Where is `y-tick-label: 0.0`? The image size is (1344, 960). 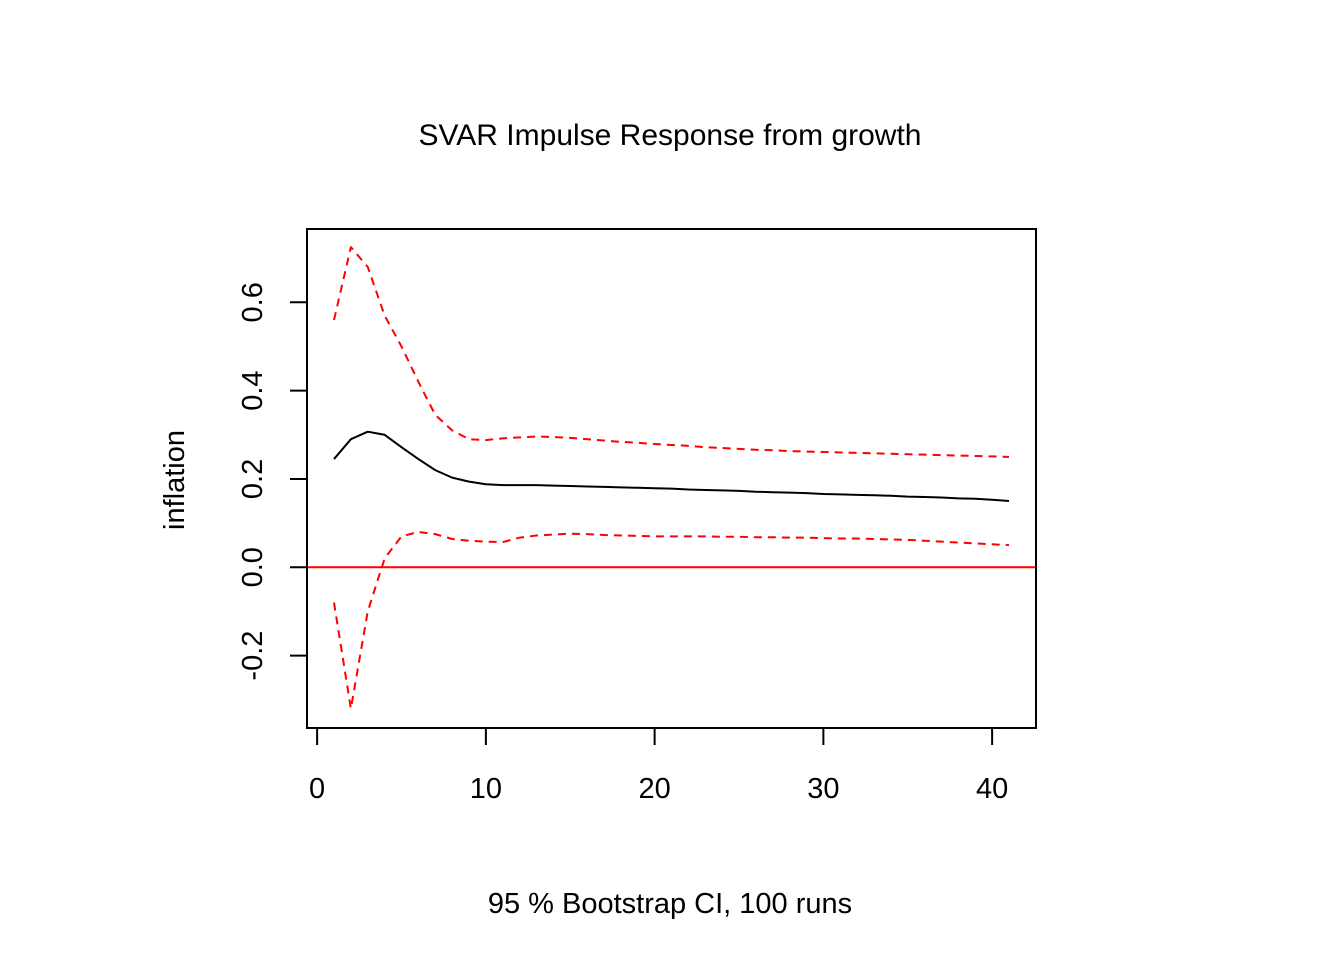 y-tick-label: 0.0 is located at coordinates (253, 567).